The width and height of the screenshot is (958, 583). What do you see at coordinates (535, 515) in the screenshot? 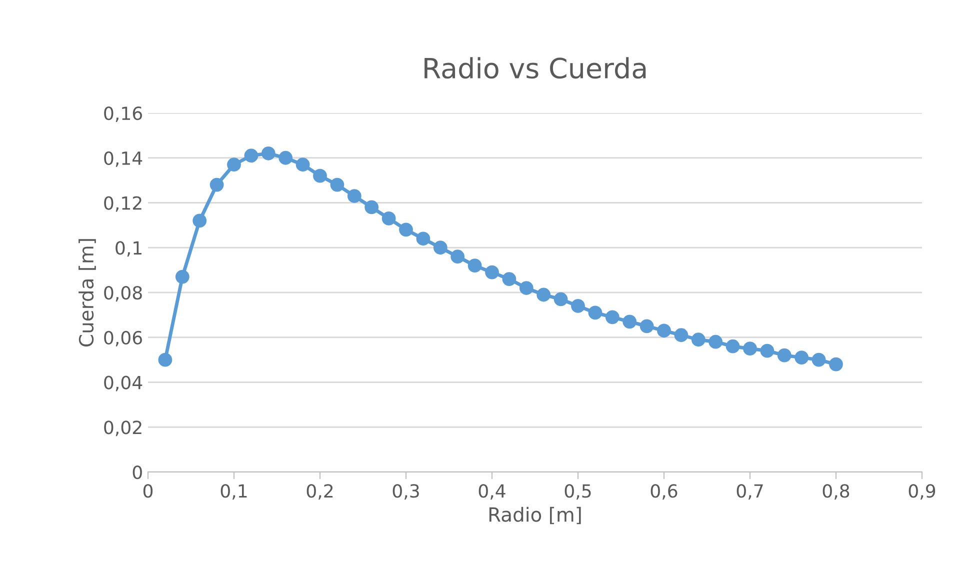
I see `x-axis-title: Radio [m]` at bounding box center [535, 515].